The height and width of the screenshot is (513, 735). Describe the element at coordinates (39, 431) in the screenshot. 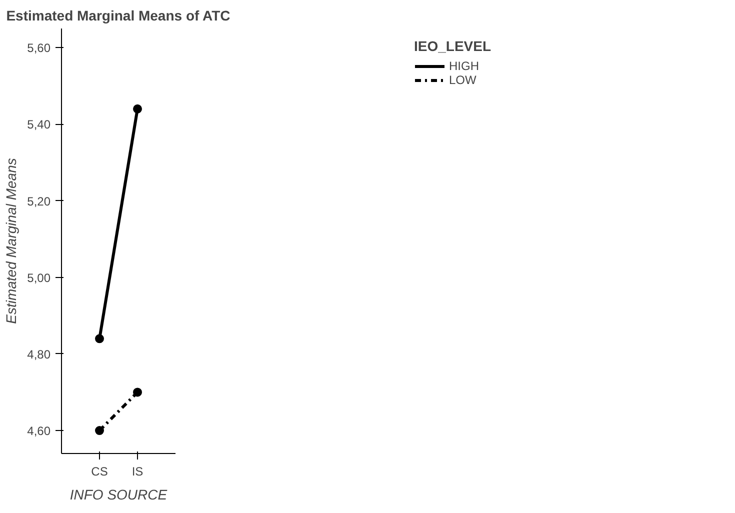

I see `y-tick-label: 4,60` at that location.